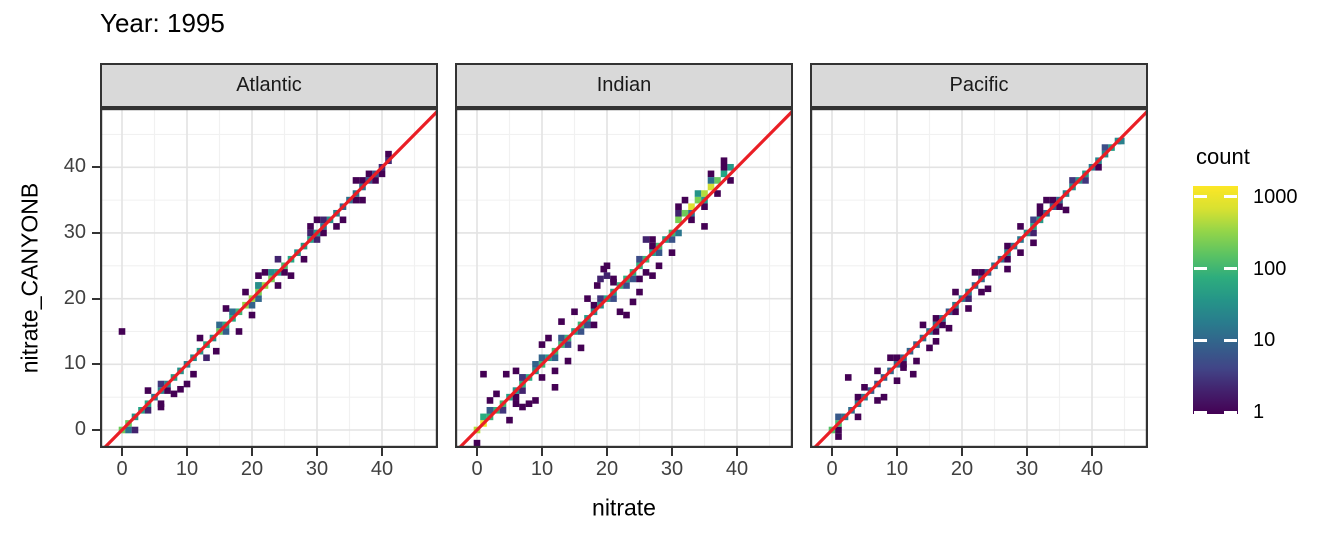  What do you see at coordinates (1223, 156) in the screenshot?
I see `legend-title: count` at bounding box center [1223, 156].